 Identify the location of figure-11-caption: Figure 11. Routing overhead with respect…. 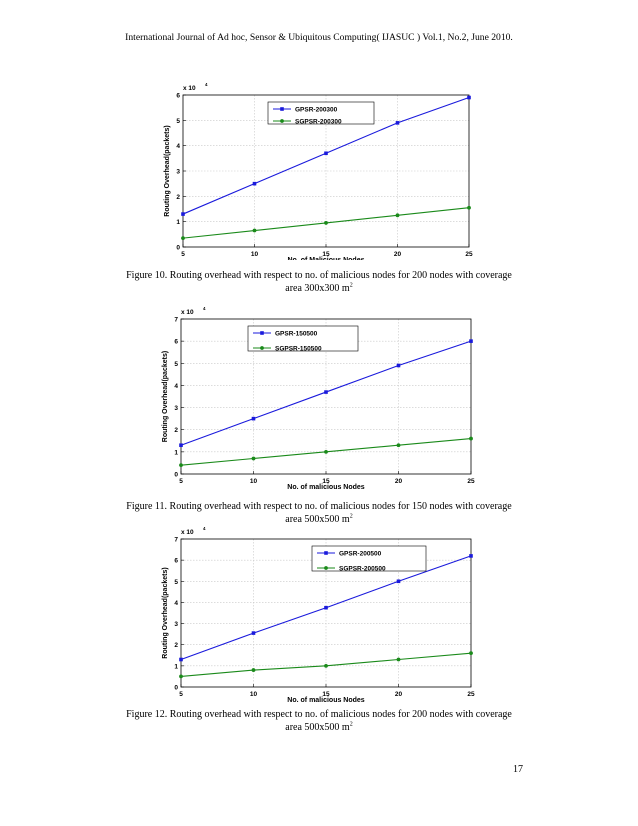
(319, 513).